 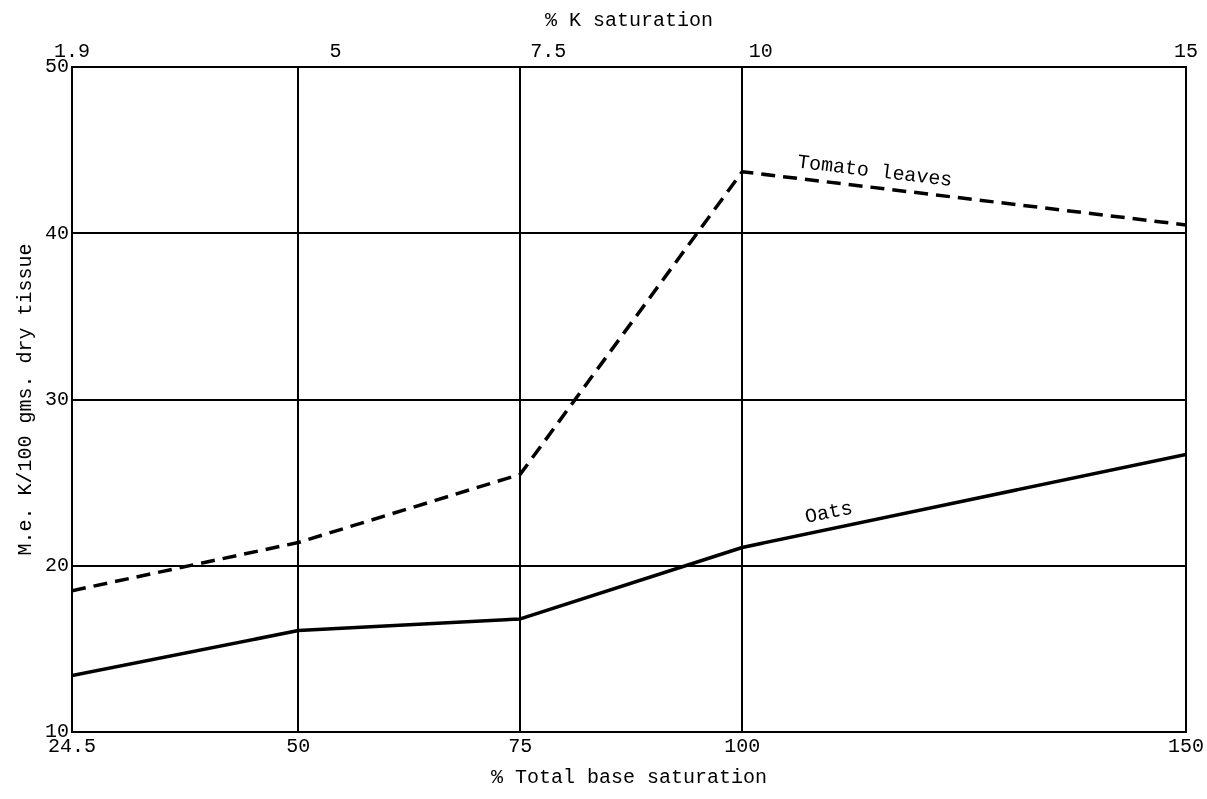 What do you see at coordinates (298, 747) in the screenshot?
I see `x-tick-label: 50` at bounding box center [298, 747].